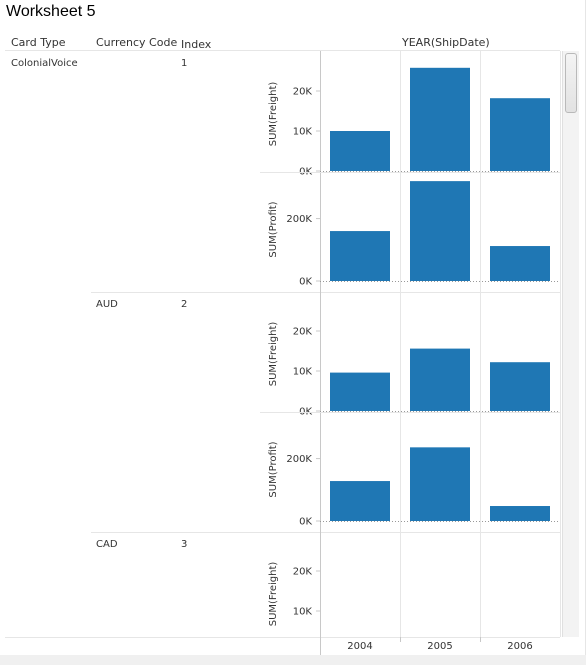  Describe the element at coordinates (51, 11) in the screenshot. I see `worksheet-title: Worksheet 5` at that location.